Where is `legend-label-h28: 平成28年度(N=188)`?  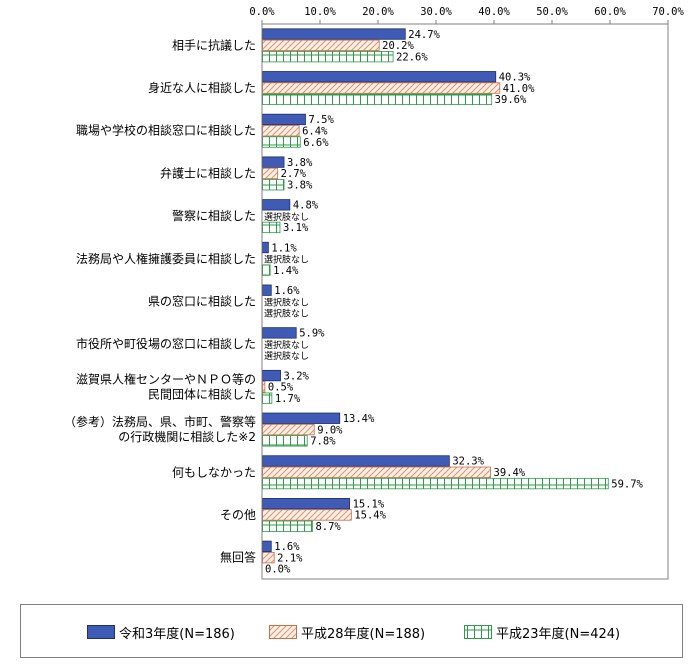 legend-label-h28: 平成28年度(N=188) is located at coordinates (363, 634).